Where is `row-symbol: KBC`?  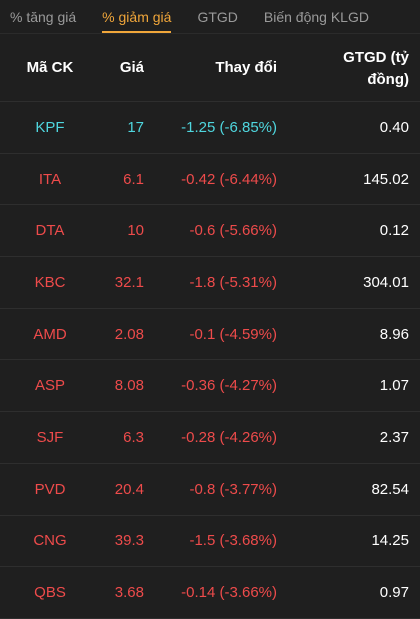 row-symbol: KBC is located at coordinates (50, 282).